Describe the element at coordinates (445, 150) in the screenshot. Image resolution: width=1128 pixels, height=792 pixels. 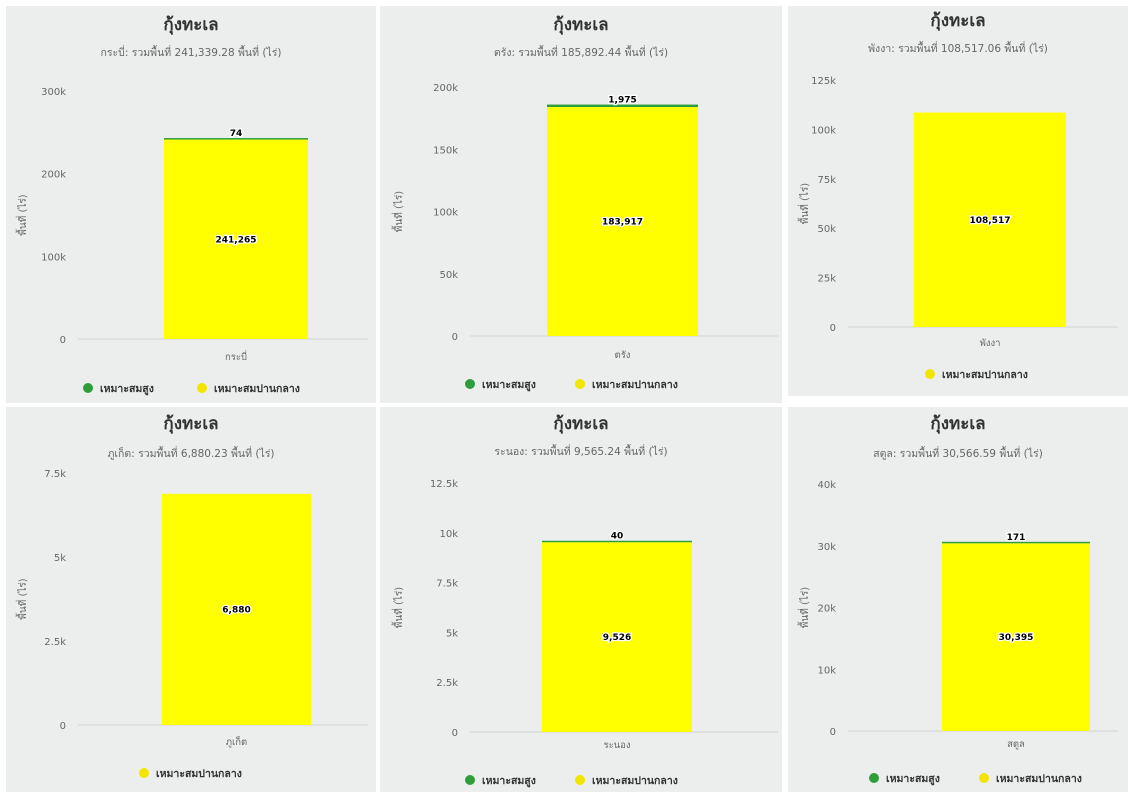
I see `y-tick-label: 150k` at that location.